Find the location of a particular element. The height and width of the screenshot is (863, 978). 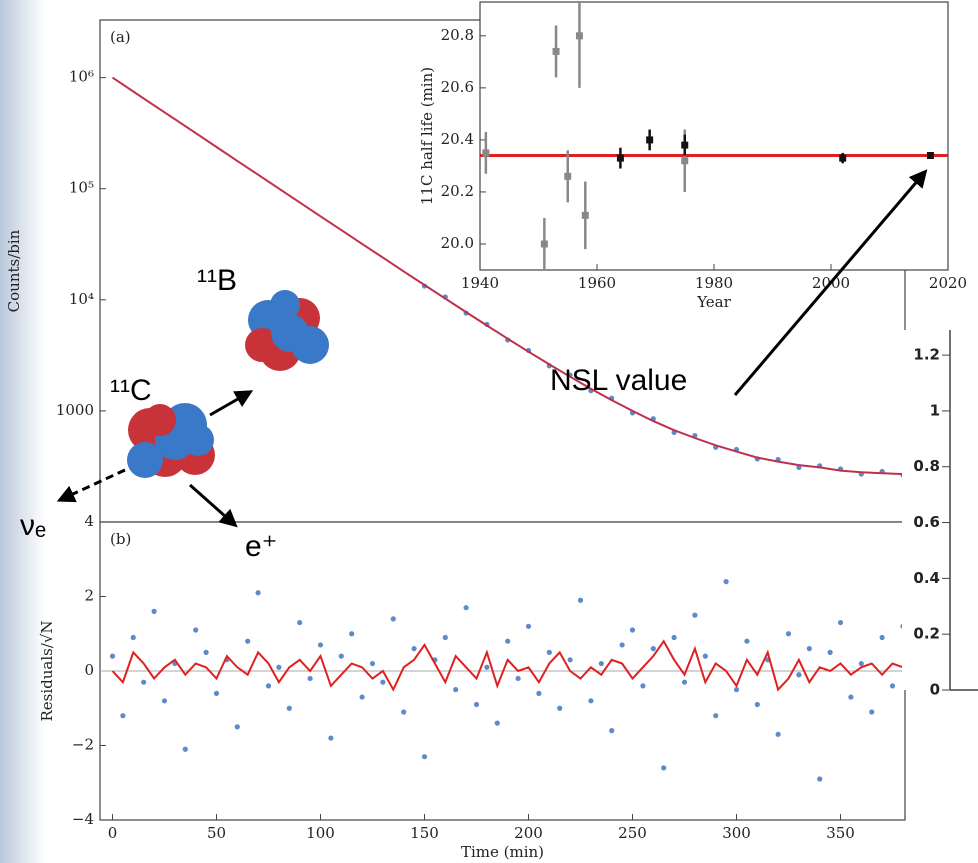

y-tick-label: 0.8 is located at coordinates (926, 466).